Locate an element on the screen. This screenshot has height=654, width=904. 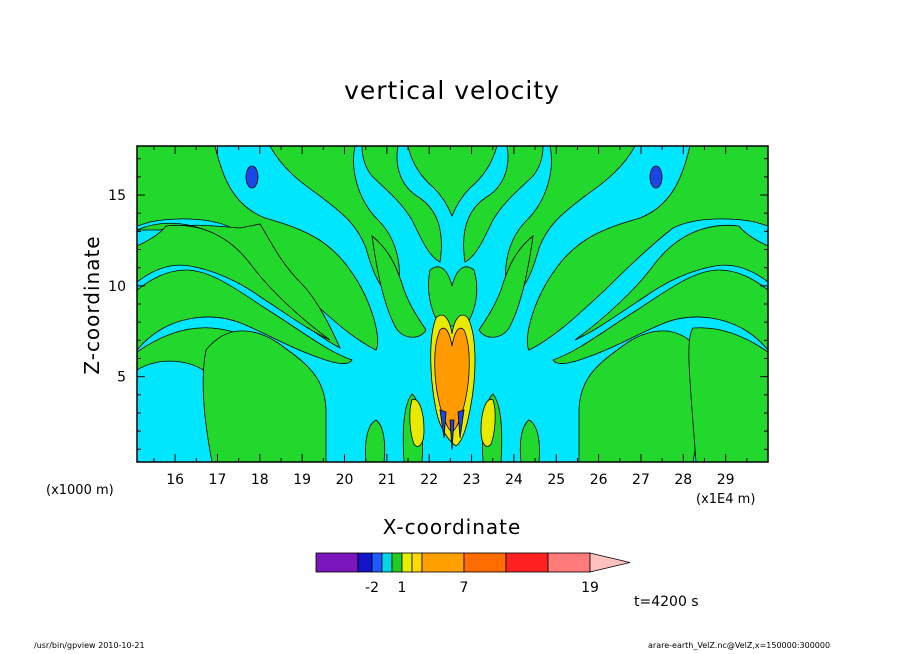
x-tick-label: 24 is located at coordinates (514, 480).